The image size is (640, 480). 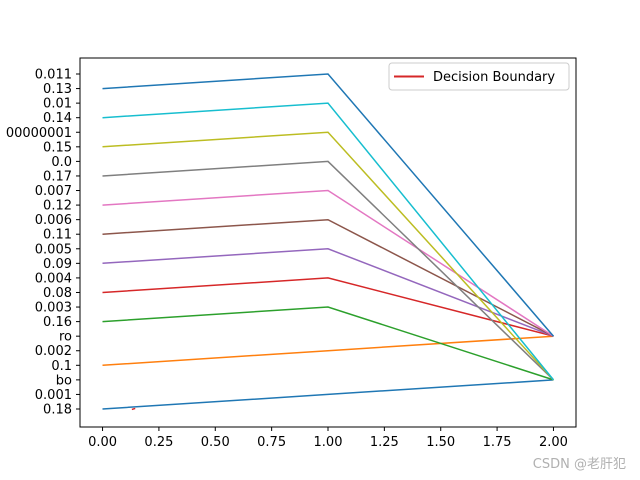 I want to click on watermark: CSDN @老肝犯, so click(x=579, y=464).